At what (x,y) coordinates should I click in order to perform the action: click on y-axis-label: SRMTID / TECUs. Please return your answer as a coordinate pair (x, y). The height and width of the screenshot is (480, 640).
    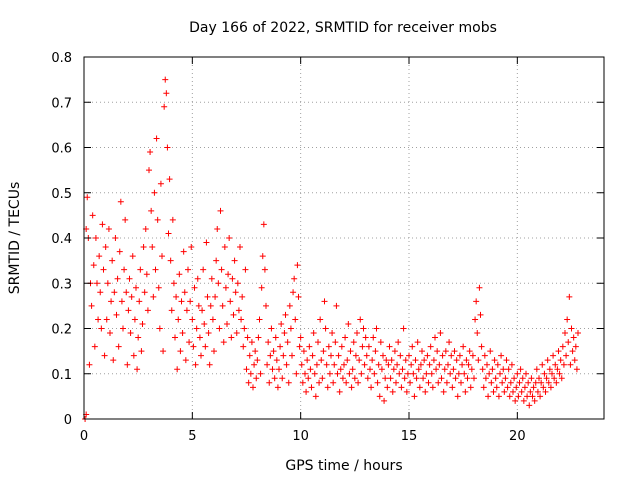
    Looking at the image, I should click on (15, 238).